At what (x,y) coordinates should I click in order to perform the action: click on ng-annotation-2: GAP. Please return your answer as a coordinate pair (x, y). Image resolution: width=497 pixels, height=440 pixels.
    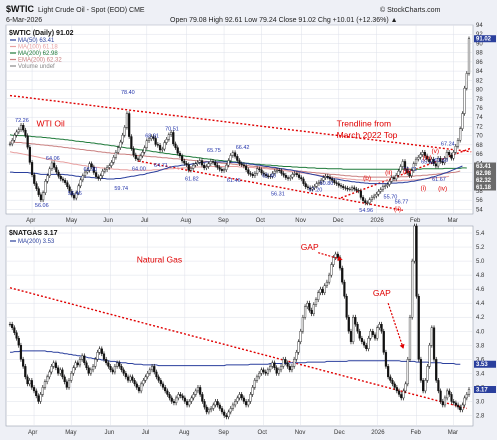
    Looking at the image, I should click on (382, 293).